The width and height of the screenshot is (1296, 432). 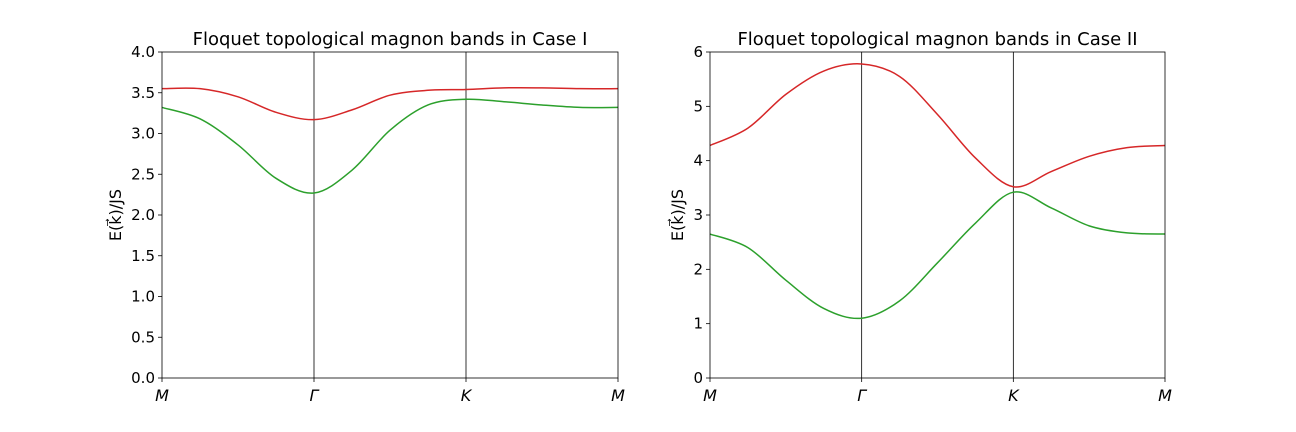 I want to click on y-tick-label: 1.5, so click(x=143, y=256).